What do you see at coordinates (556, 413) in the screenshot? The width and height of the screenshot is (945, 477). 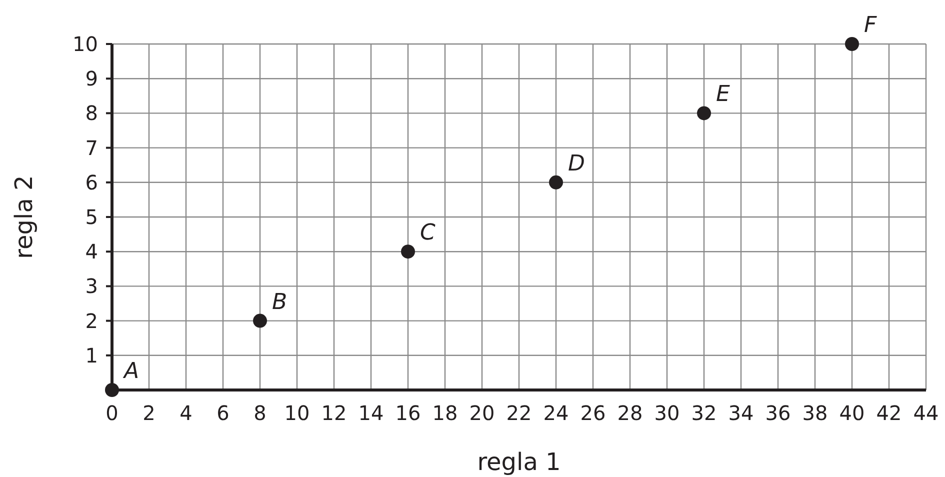 I see `x-tick-label: 24` at bounding box center [556, 413].